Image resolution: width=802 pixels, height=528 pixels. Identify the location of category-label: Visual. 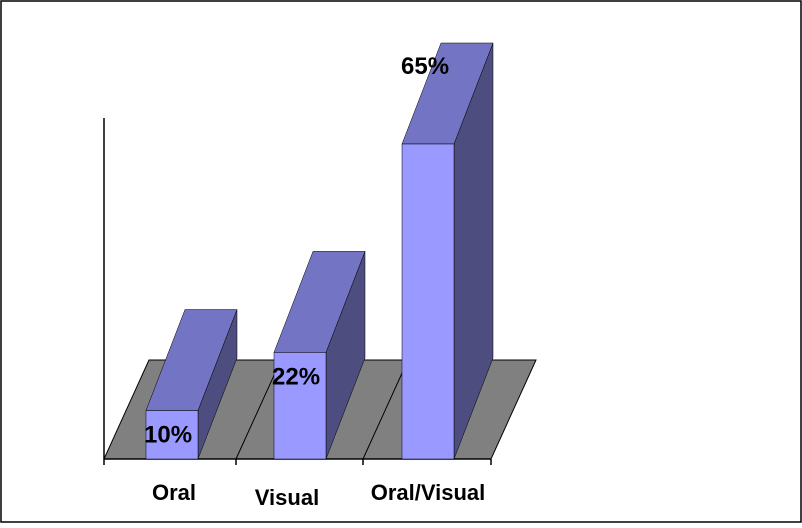
(287, 497).